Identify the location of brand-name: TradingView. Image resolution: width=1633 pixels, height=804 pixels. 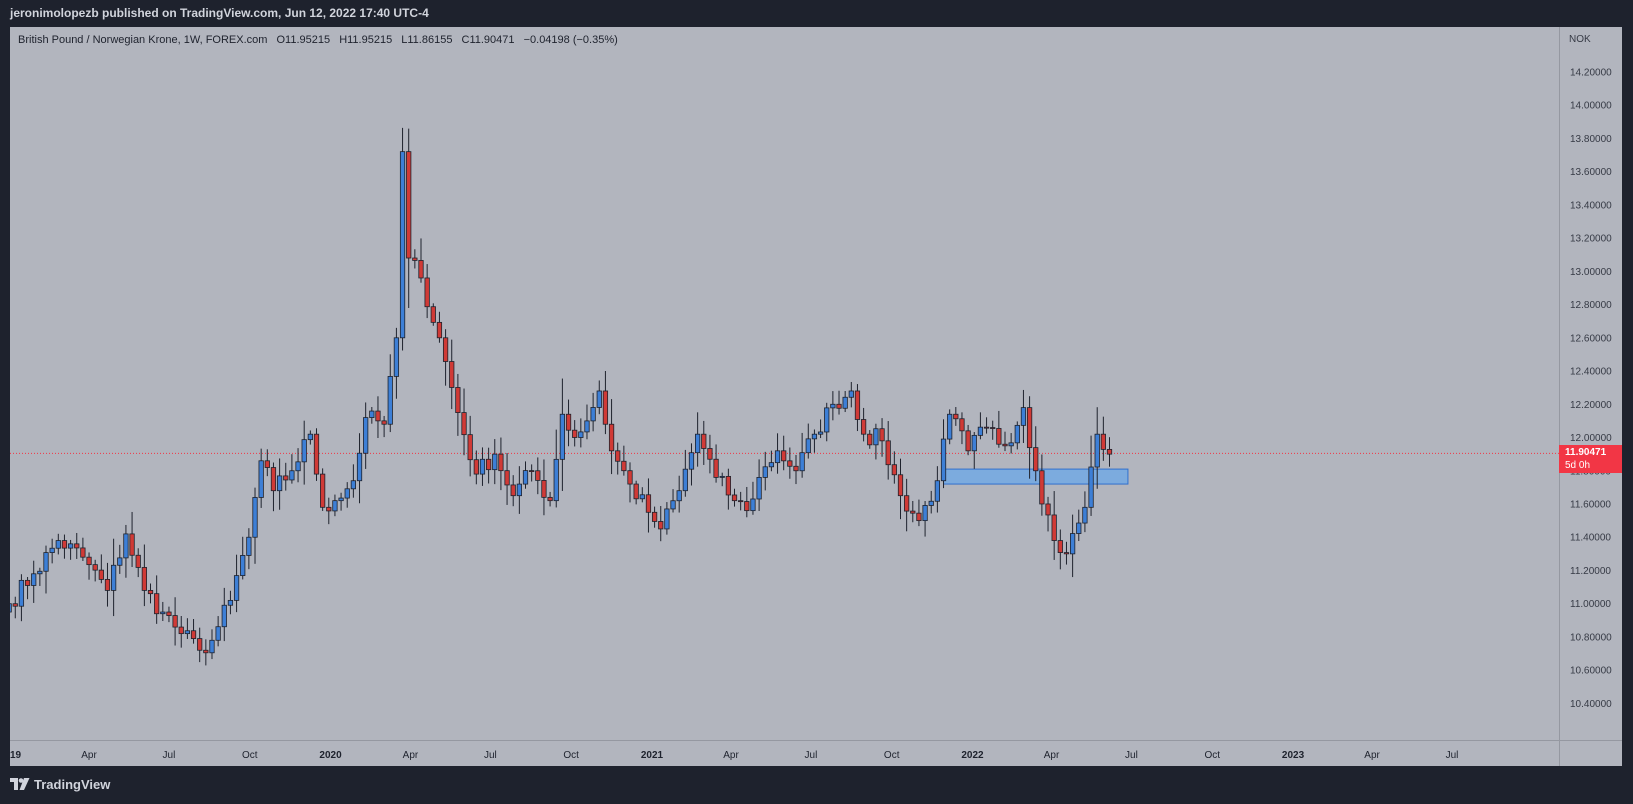
(72, 784).